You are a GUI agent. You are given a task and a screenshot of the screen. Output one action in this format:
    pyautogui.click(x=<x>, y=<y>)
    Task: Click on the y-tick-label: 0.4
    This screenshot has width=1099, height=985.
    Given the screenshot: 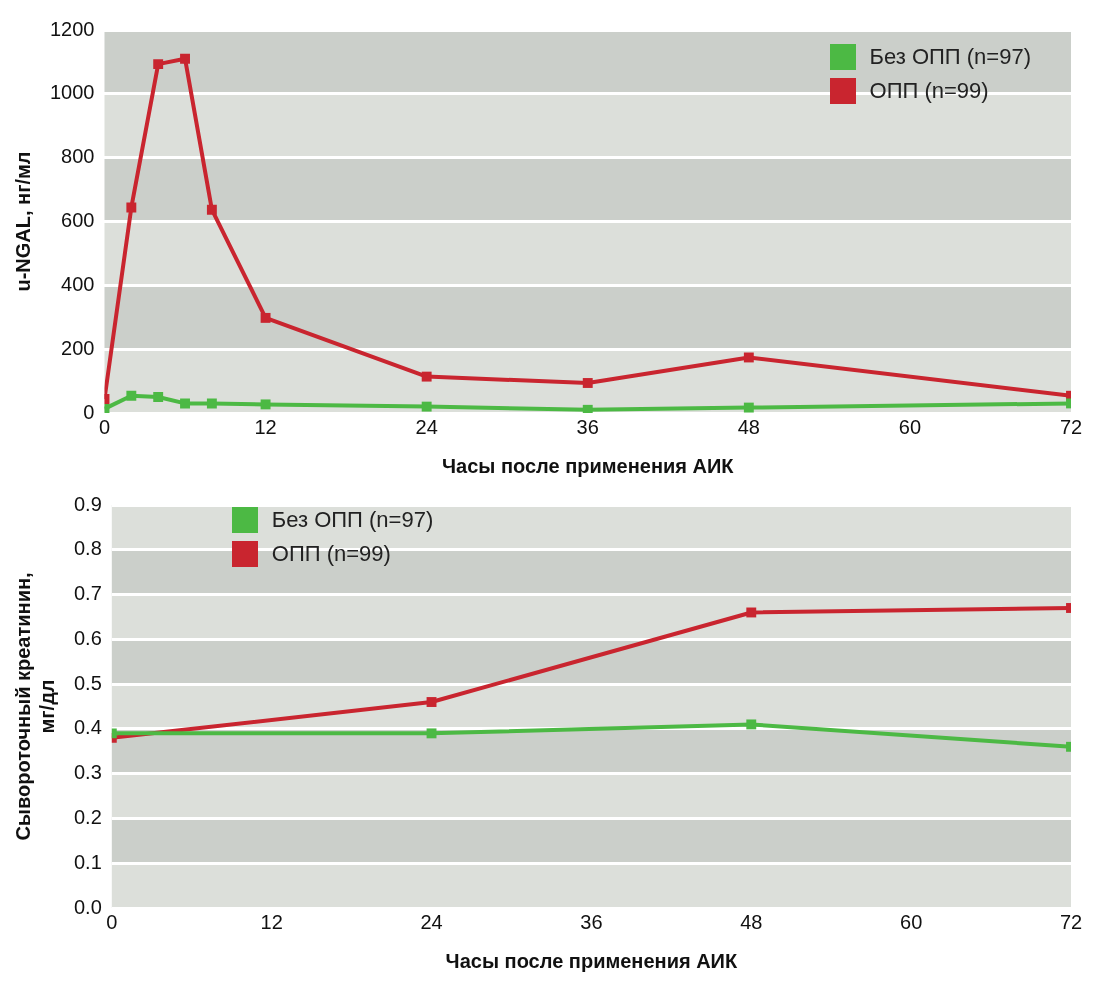 What is the action you would take?
    pyautogui.click(x=87, y=727)
    